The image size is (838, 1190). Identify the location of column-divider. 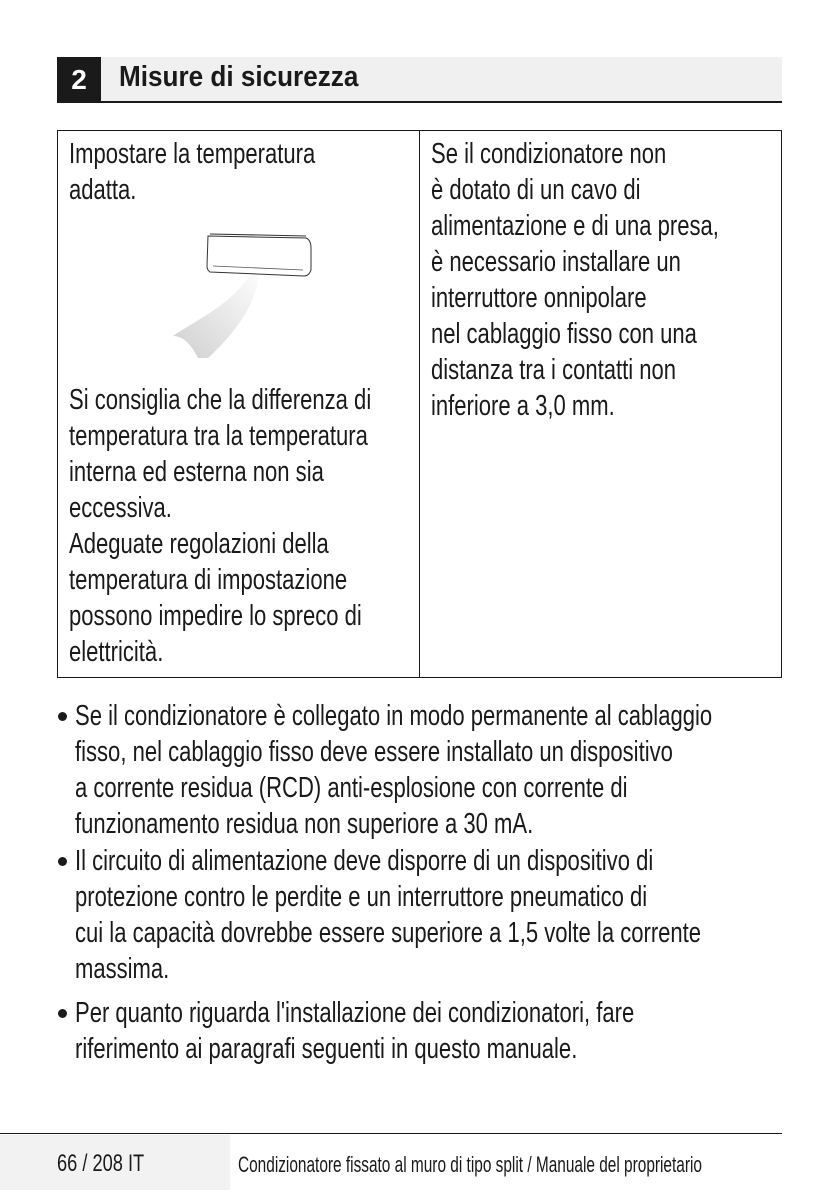
(419, 404).